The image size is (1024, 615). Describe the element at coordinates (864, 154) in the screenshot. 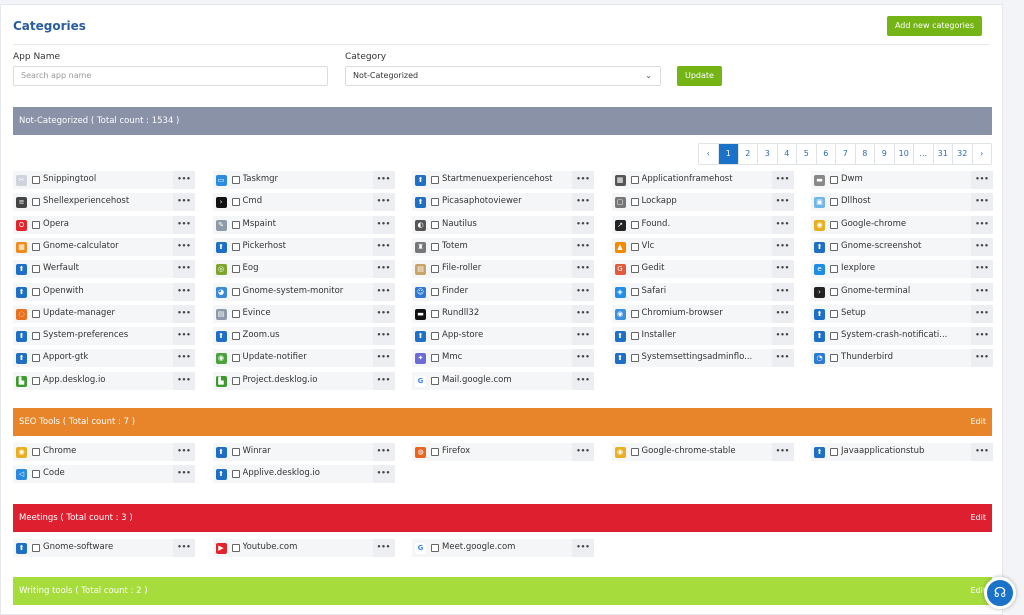

I see `page-button: 8` at that location.